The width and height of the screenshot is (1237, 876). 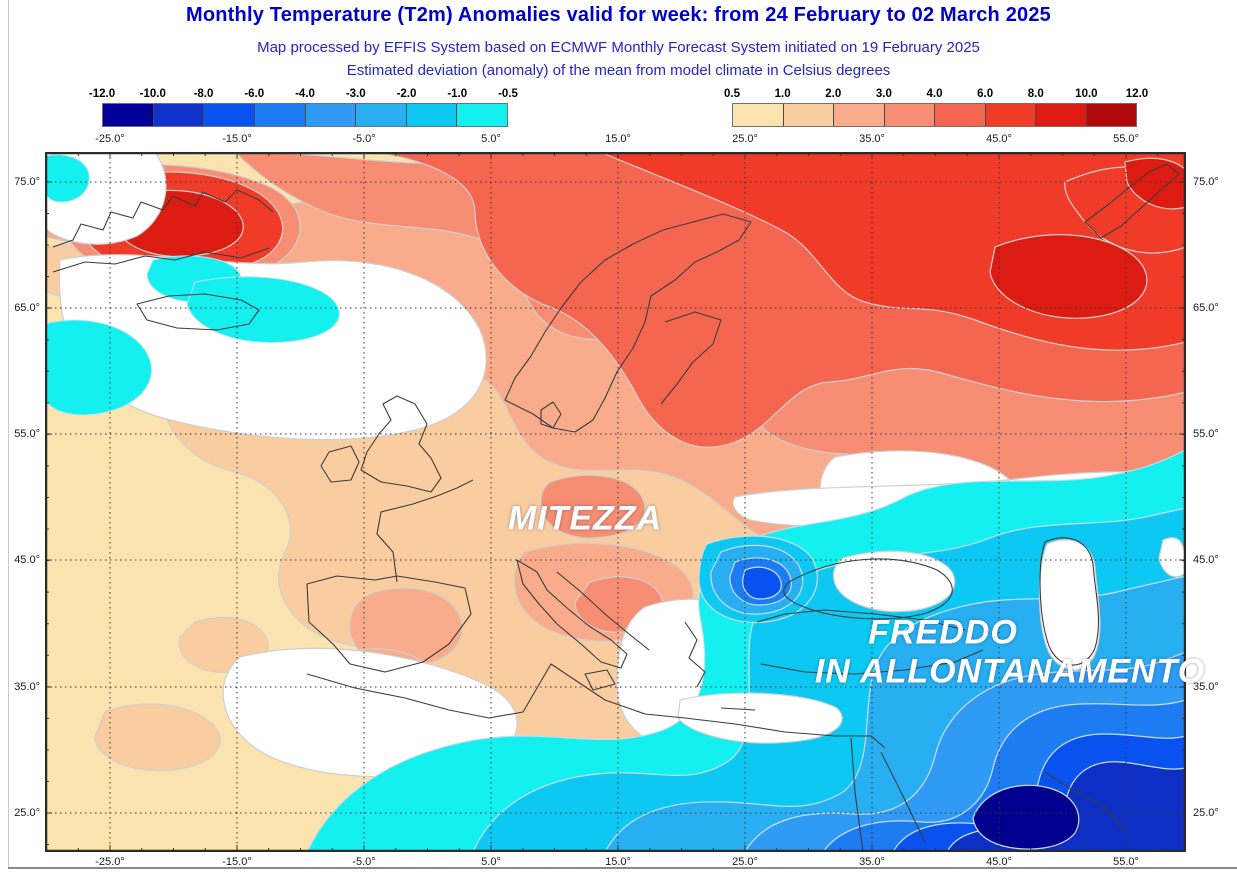 What do you see at coordinates (1206, 182) in the screenshot?
I see `latitude-label-right: 75.0°` at bounding box center [1206, 182].